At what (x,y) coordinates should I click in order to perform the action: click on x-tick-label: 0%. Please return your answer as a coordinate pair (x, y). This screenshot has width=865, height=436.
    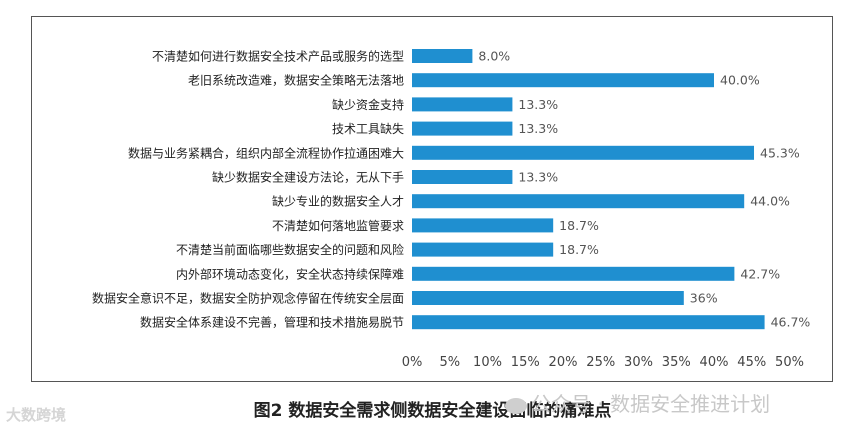
    Looking at the image, I should click on (412, 362).